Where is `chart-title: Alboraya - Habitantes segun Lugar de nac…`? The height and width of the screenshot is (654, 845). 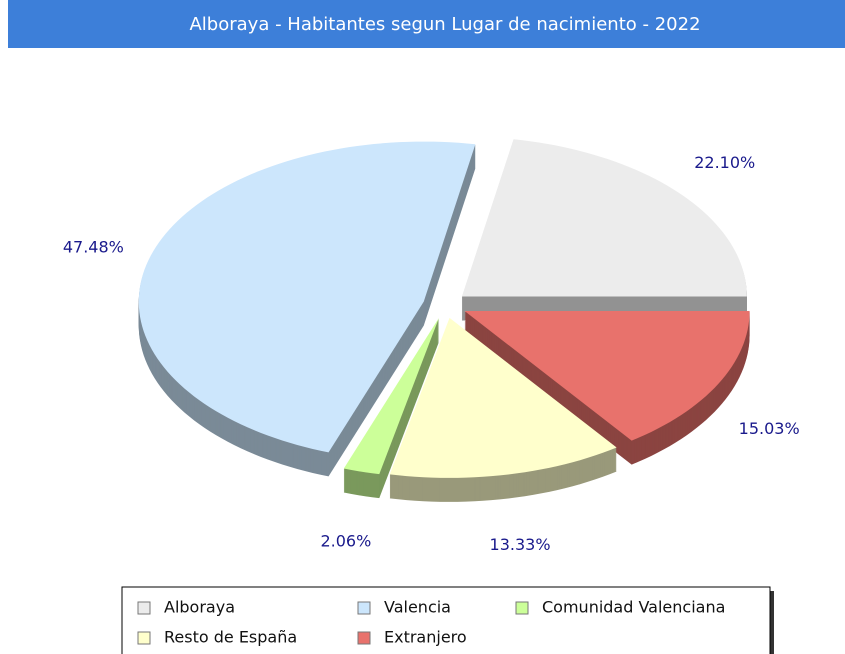
chart-title: Alboraya - Habitantes segun Lugar de nac… is located at coordinates (444, 24).